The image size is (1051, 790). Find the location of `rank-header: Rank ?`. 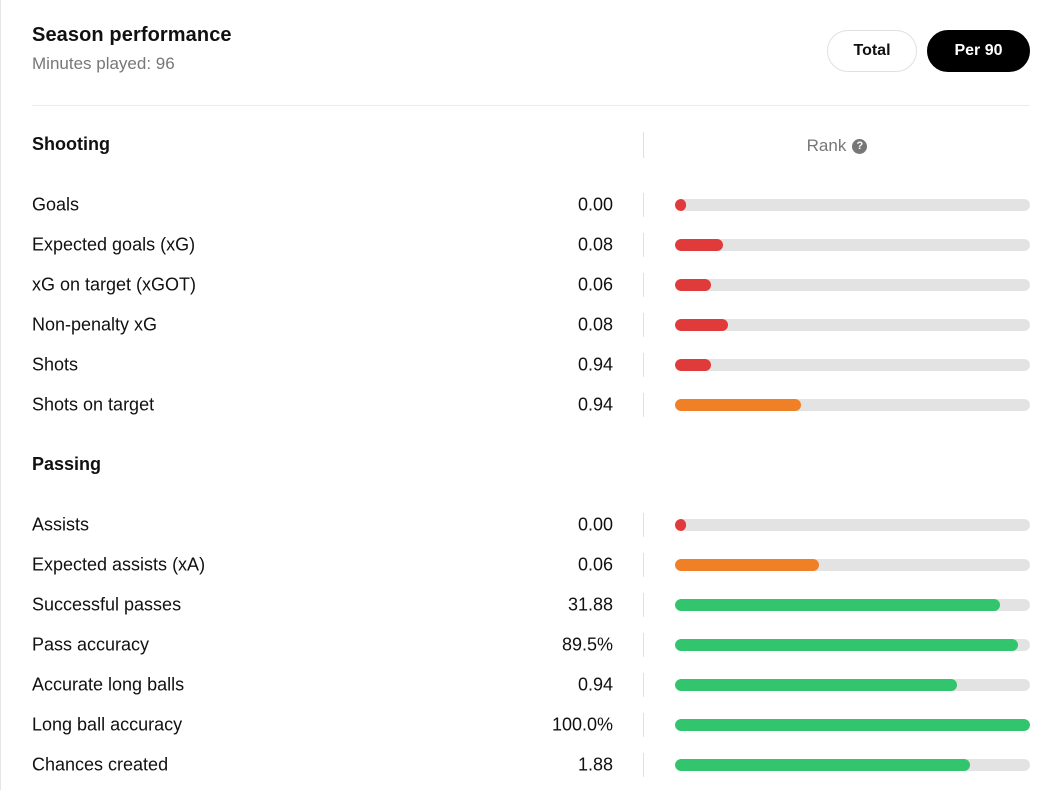

rank-header: Rank ? is located at coordinates (837, 146).